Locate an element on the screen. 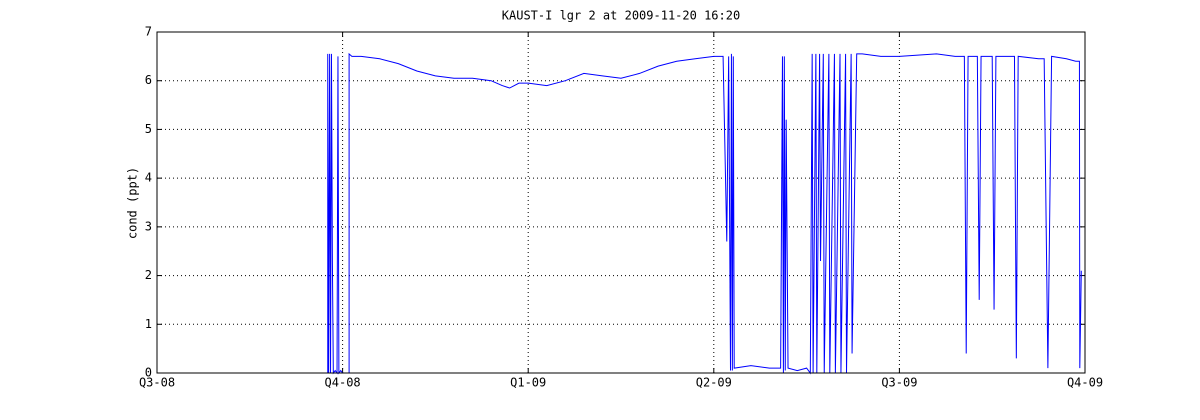 This screenshot has width=1200, height=420. x-tick-label: Q2-09 is located at coordinates (714, 383).